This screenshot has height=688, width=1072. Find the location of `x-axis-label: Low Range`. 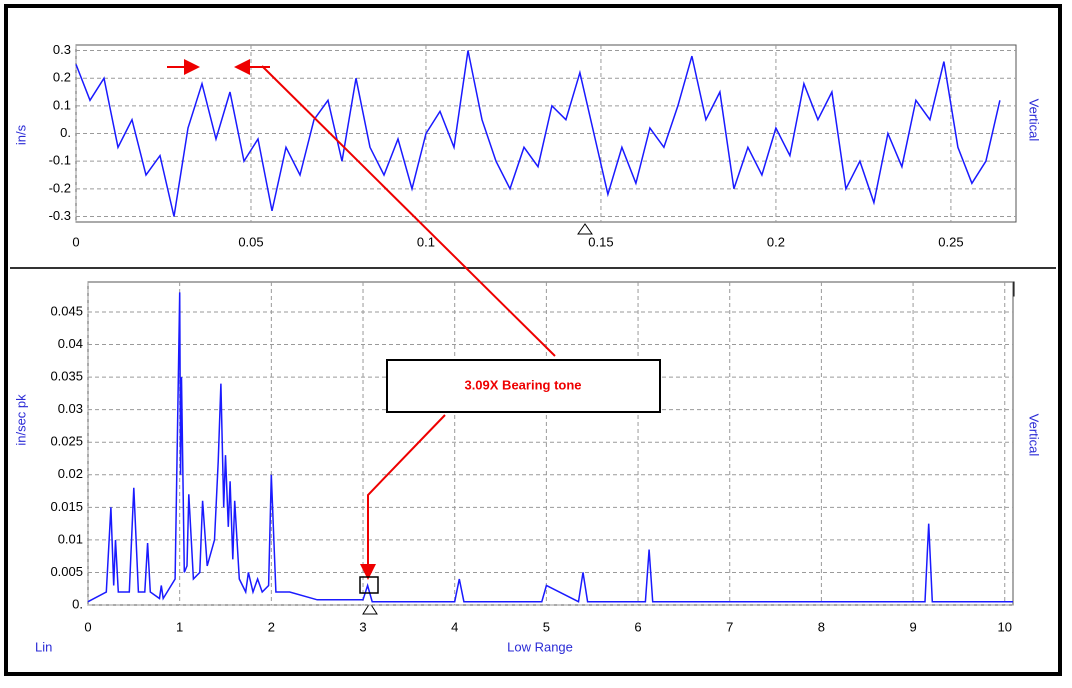

x-axis-label: Low Range is located at coordinates (540, 646).